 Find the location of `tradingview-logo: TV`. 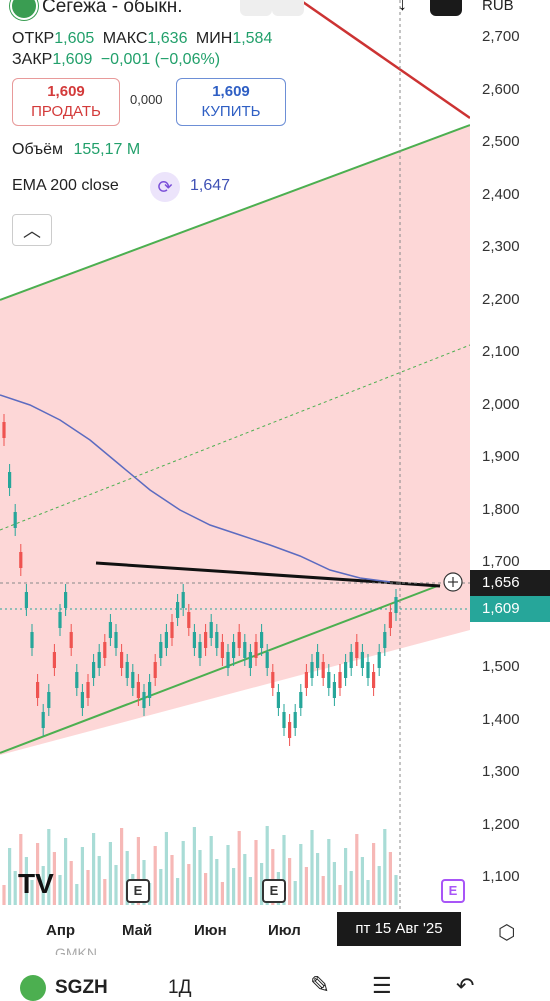

tradingview-logo: TV is located at coordinates (36, 883).